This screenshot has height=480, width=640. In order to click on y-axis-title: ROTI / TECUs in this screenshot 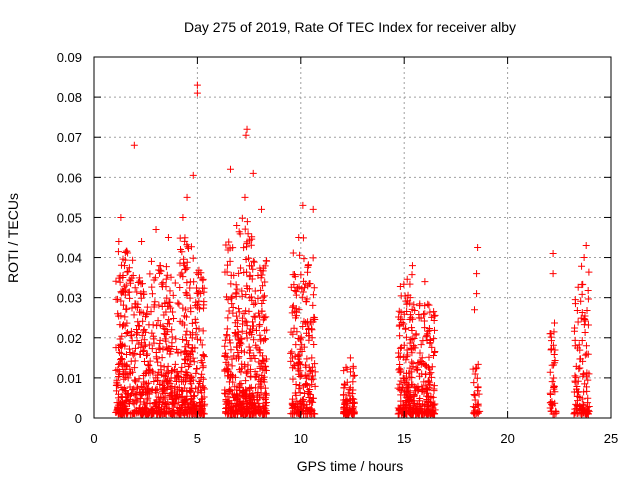, I will do `click(13, 238)`.